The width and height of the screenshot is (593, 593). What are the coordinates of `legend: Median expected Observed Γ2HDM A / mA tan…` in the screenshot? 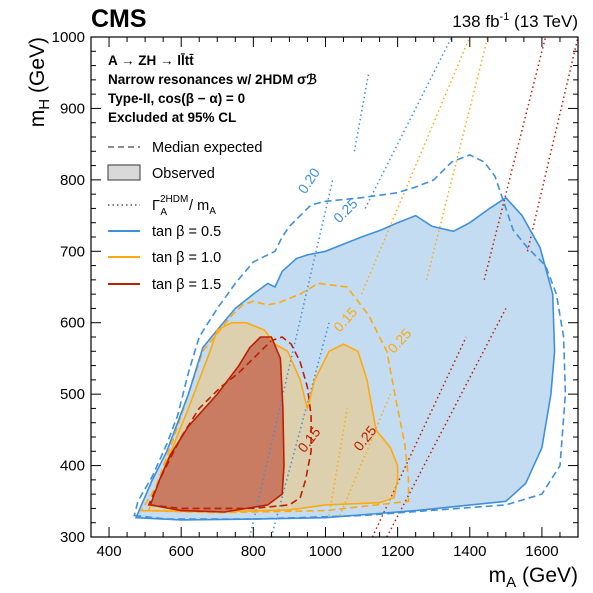 It's located at (184, 216).